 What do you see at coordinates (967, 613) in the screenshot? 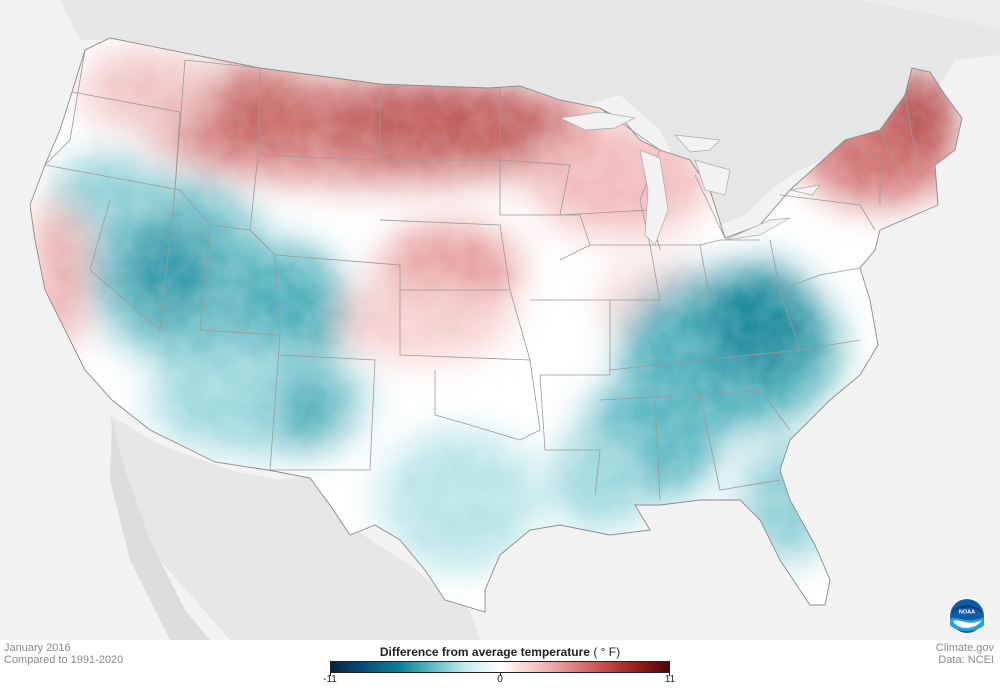
I see `noaa-logo-text: NOAA` at bounding box center [967, 613].